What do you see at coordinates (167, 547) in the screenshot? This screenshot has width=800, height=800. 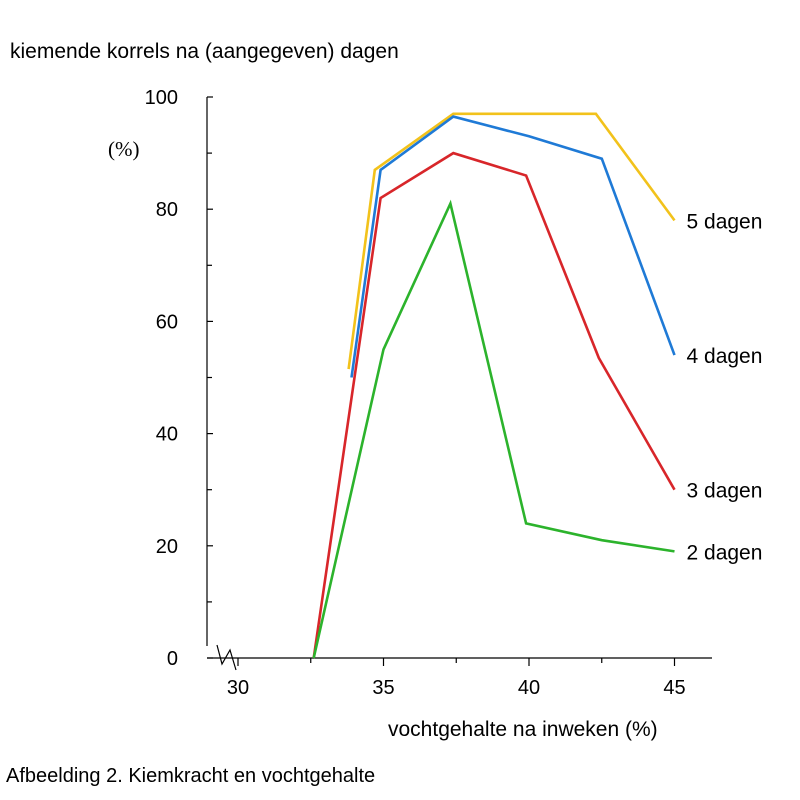 I see `y-tick-label-20: 20` at bounding box center [167, 547].